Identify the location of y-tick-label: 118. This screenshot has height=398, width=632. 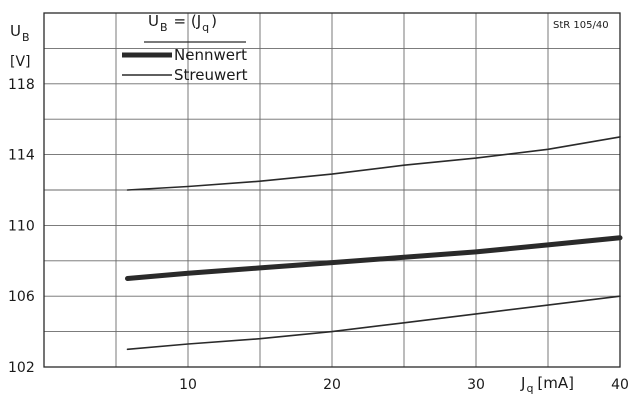
(21, 85).